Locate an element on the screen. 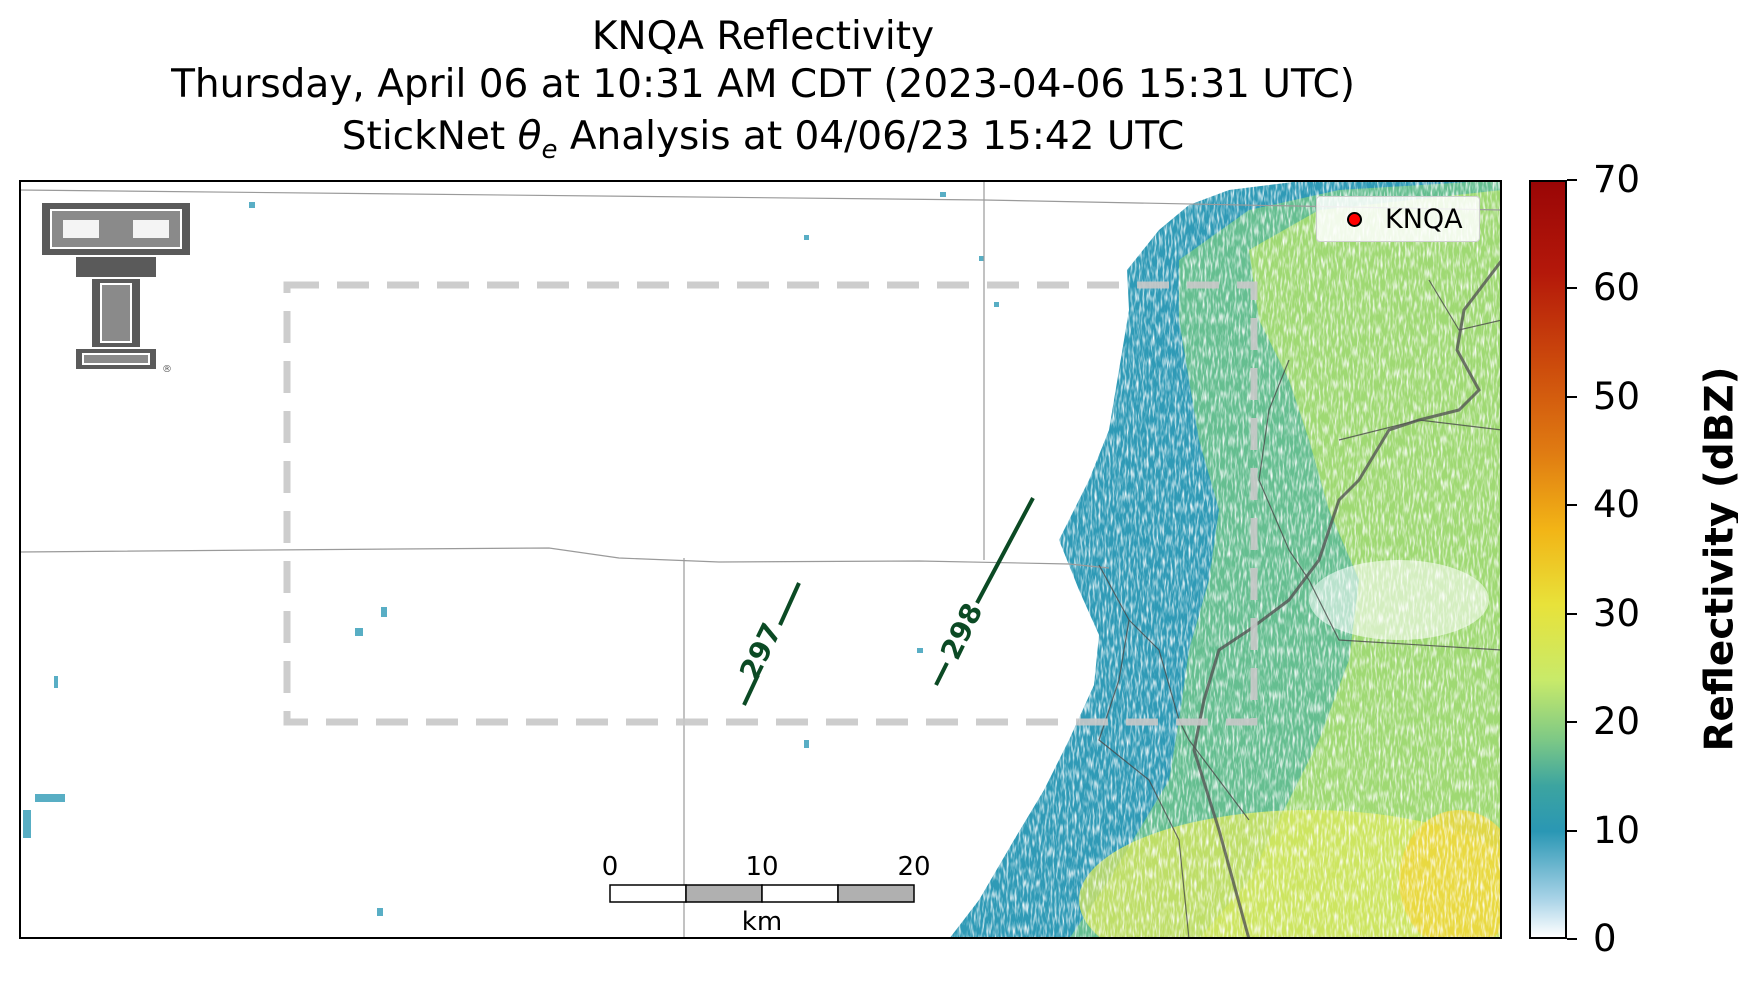  map-legend: KNQA is located at coordinates (1398, 219).